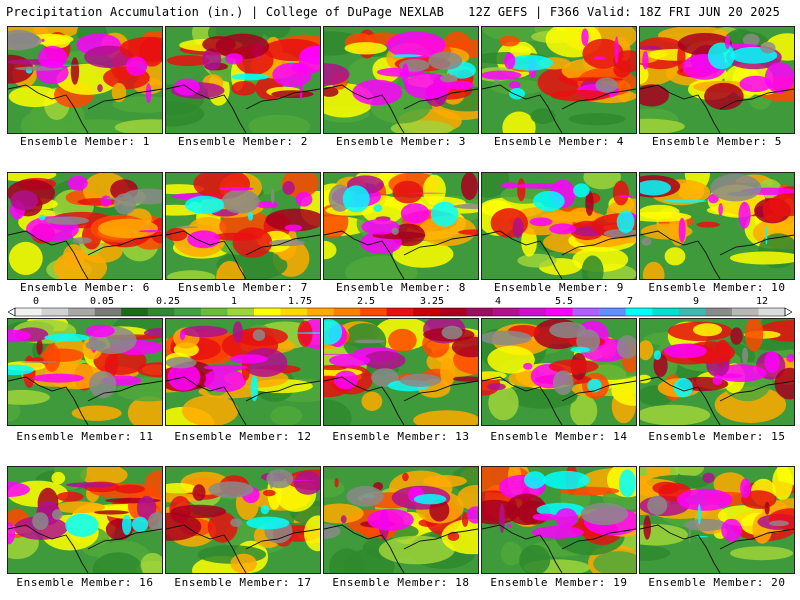  Describe the element at coordinates (243, 436) in the screenshot. I see `ensemble-member-label: Ensemble Member: 12` at that location.